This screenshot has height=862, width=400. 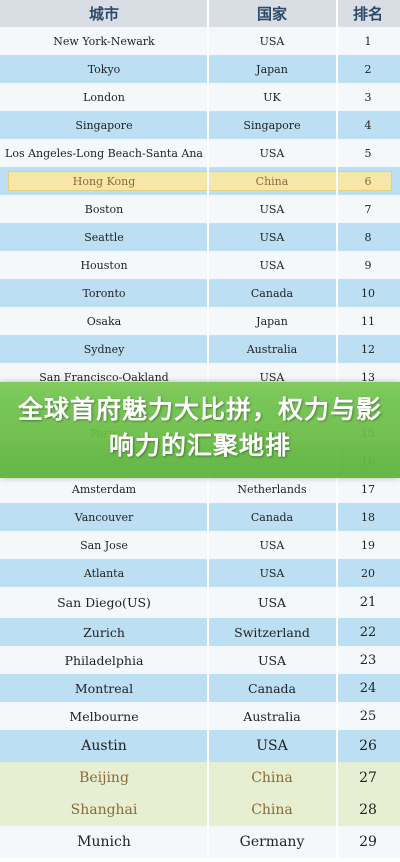 What do you see at coordinates (104, 778) in the screenshot?
I see `city-cell: Beijing` at bounding box center [104, 778].